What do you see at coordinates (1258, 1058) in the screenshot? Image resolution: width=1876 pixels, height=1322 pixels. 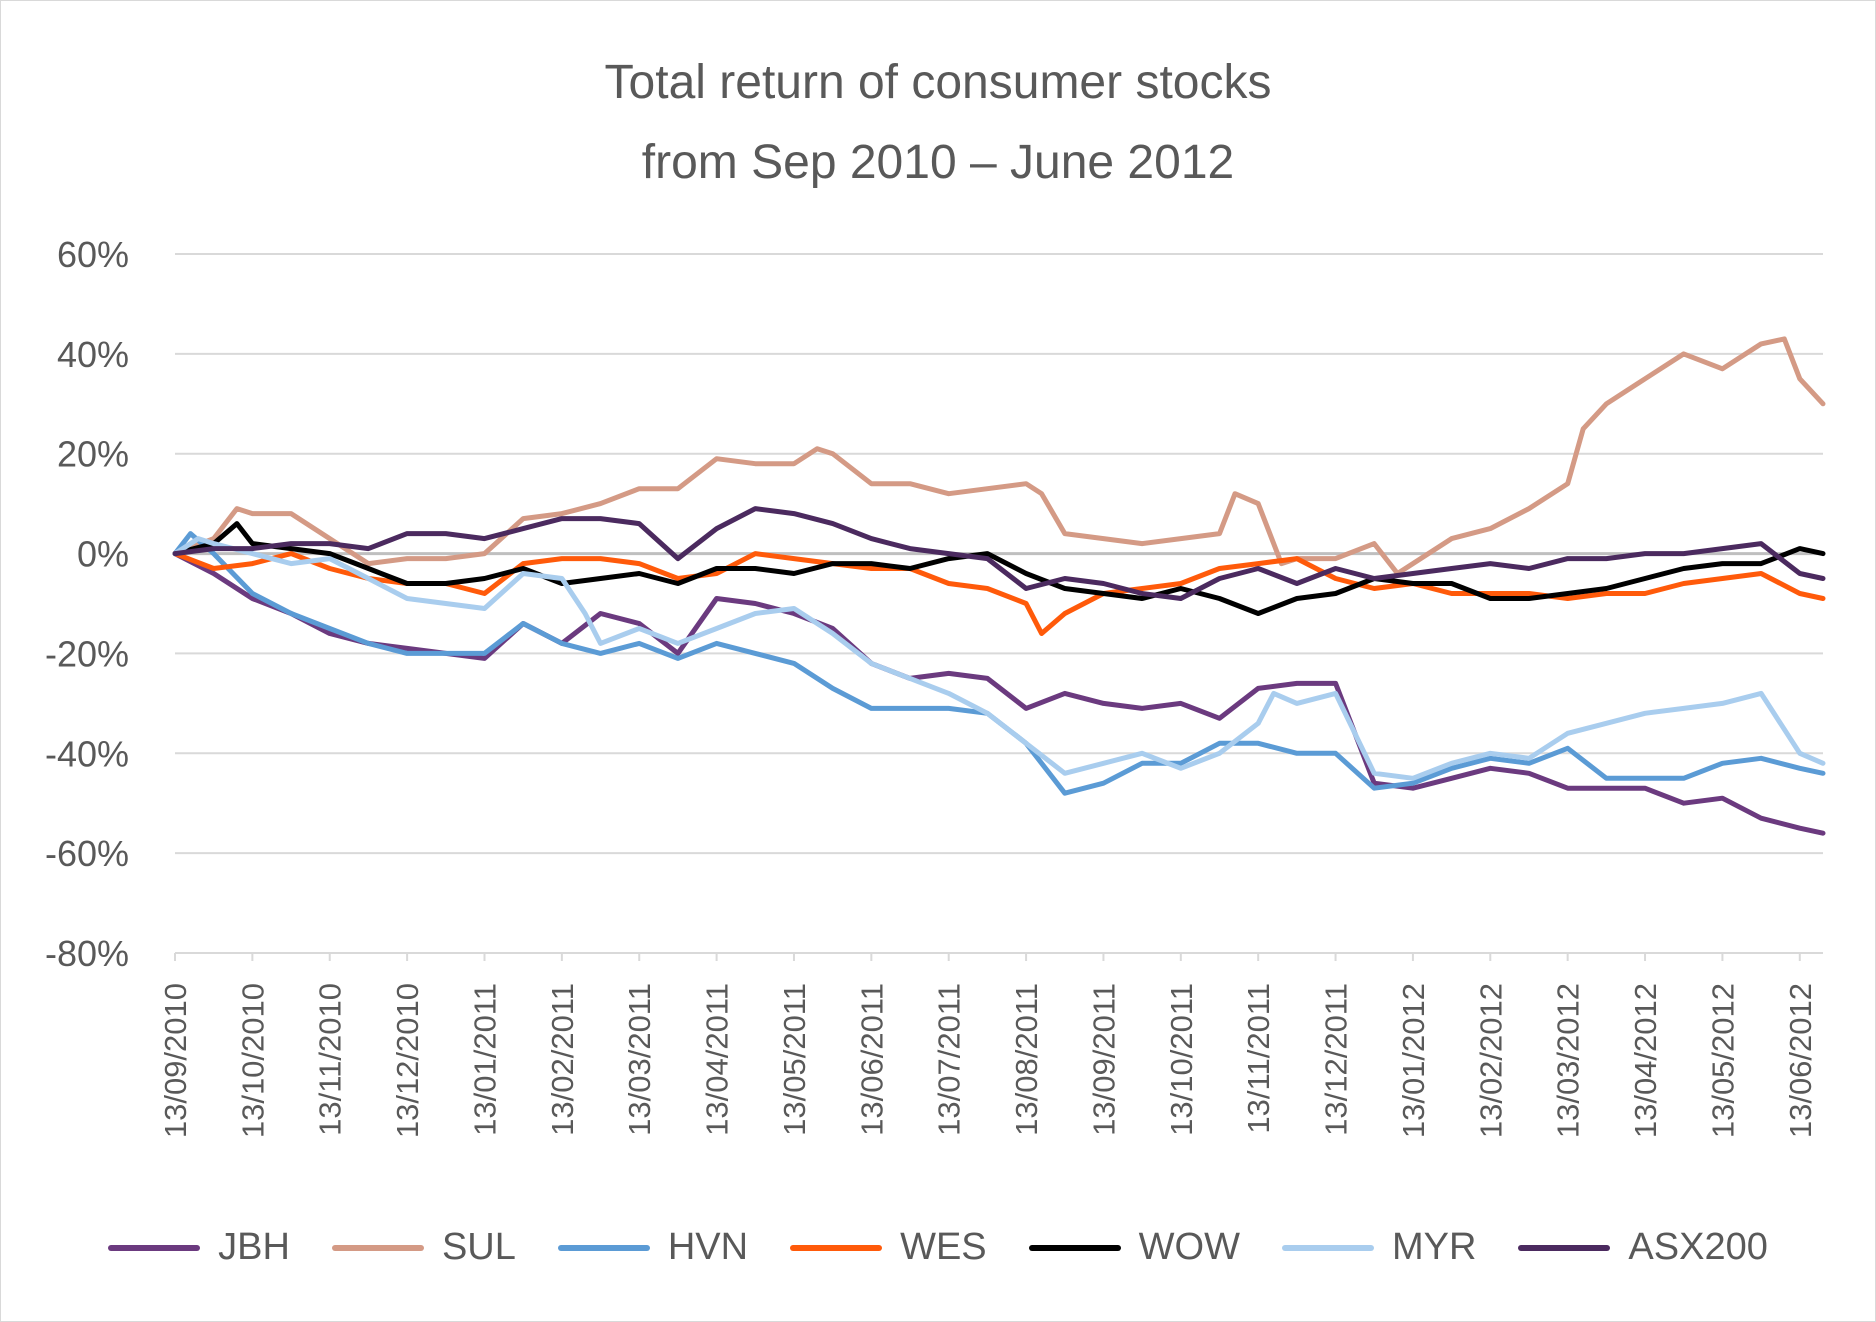 I see `x-tick-label: 13/11/2011` at bounding box center [1258, 1058].